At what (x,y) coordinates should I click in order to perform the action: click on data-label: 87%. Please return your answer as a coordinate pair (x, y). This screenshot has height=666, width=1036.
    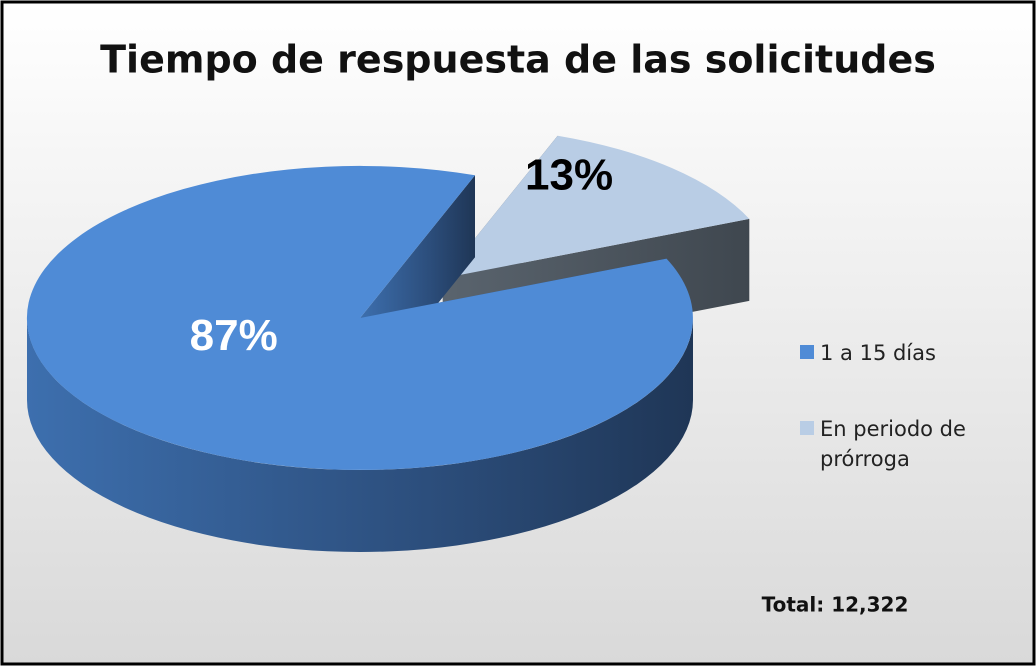
    Looking at the image, I should click on (234, 335).